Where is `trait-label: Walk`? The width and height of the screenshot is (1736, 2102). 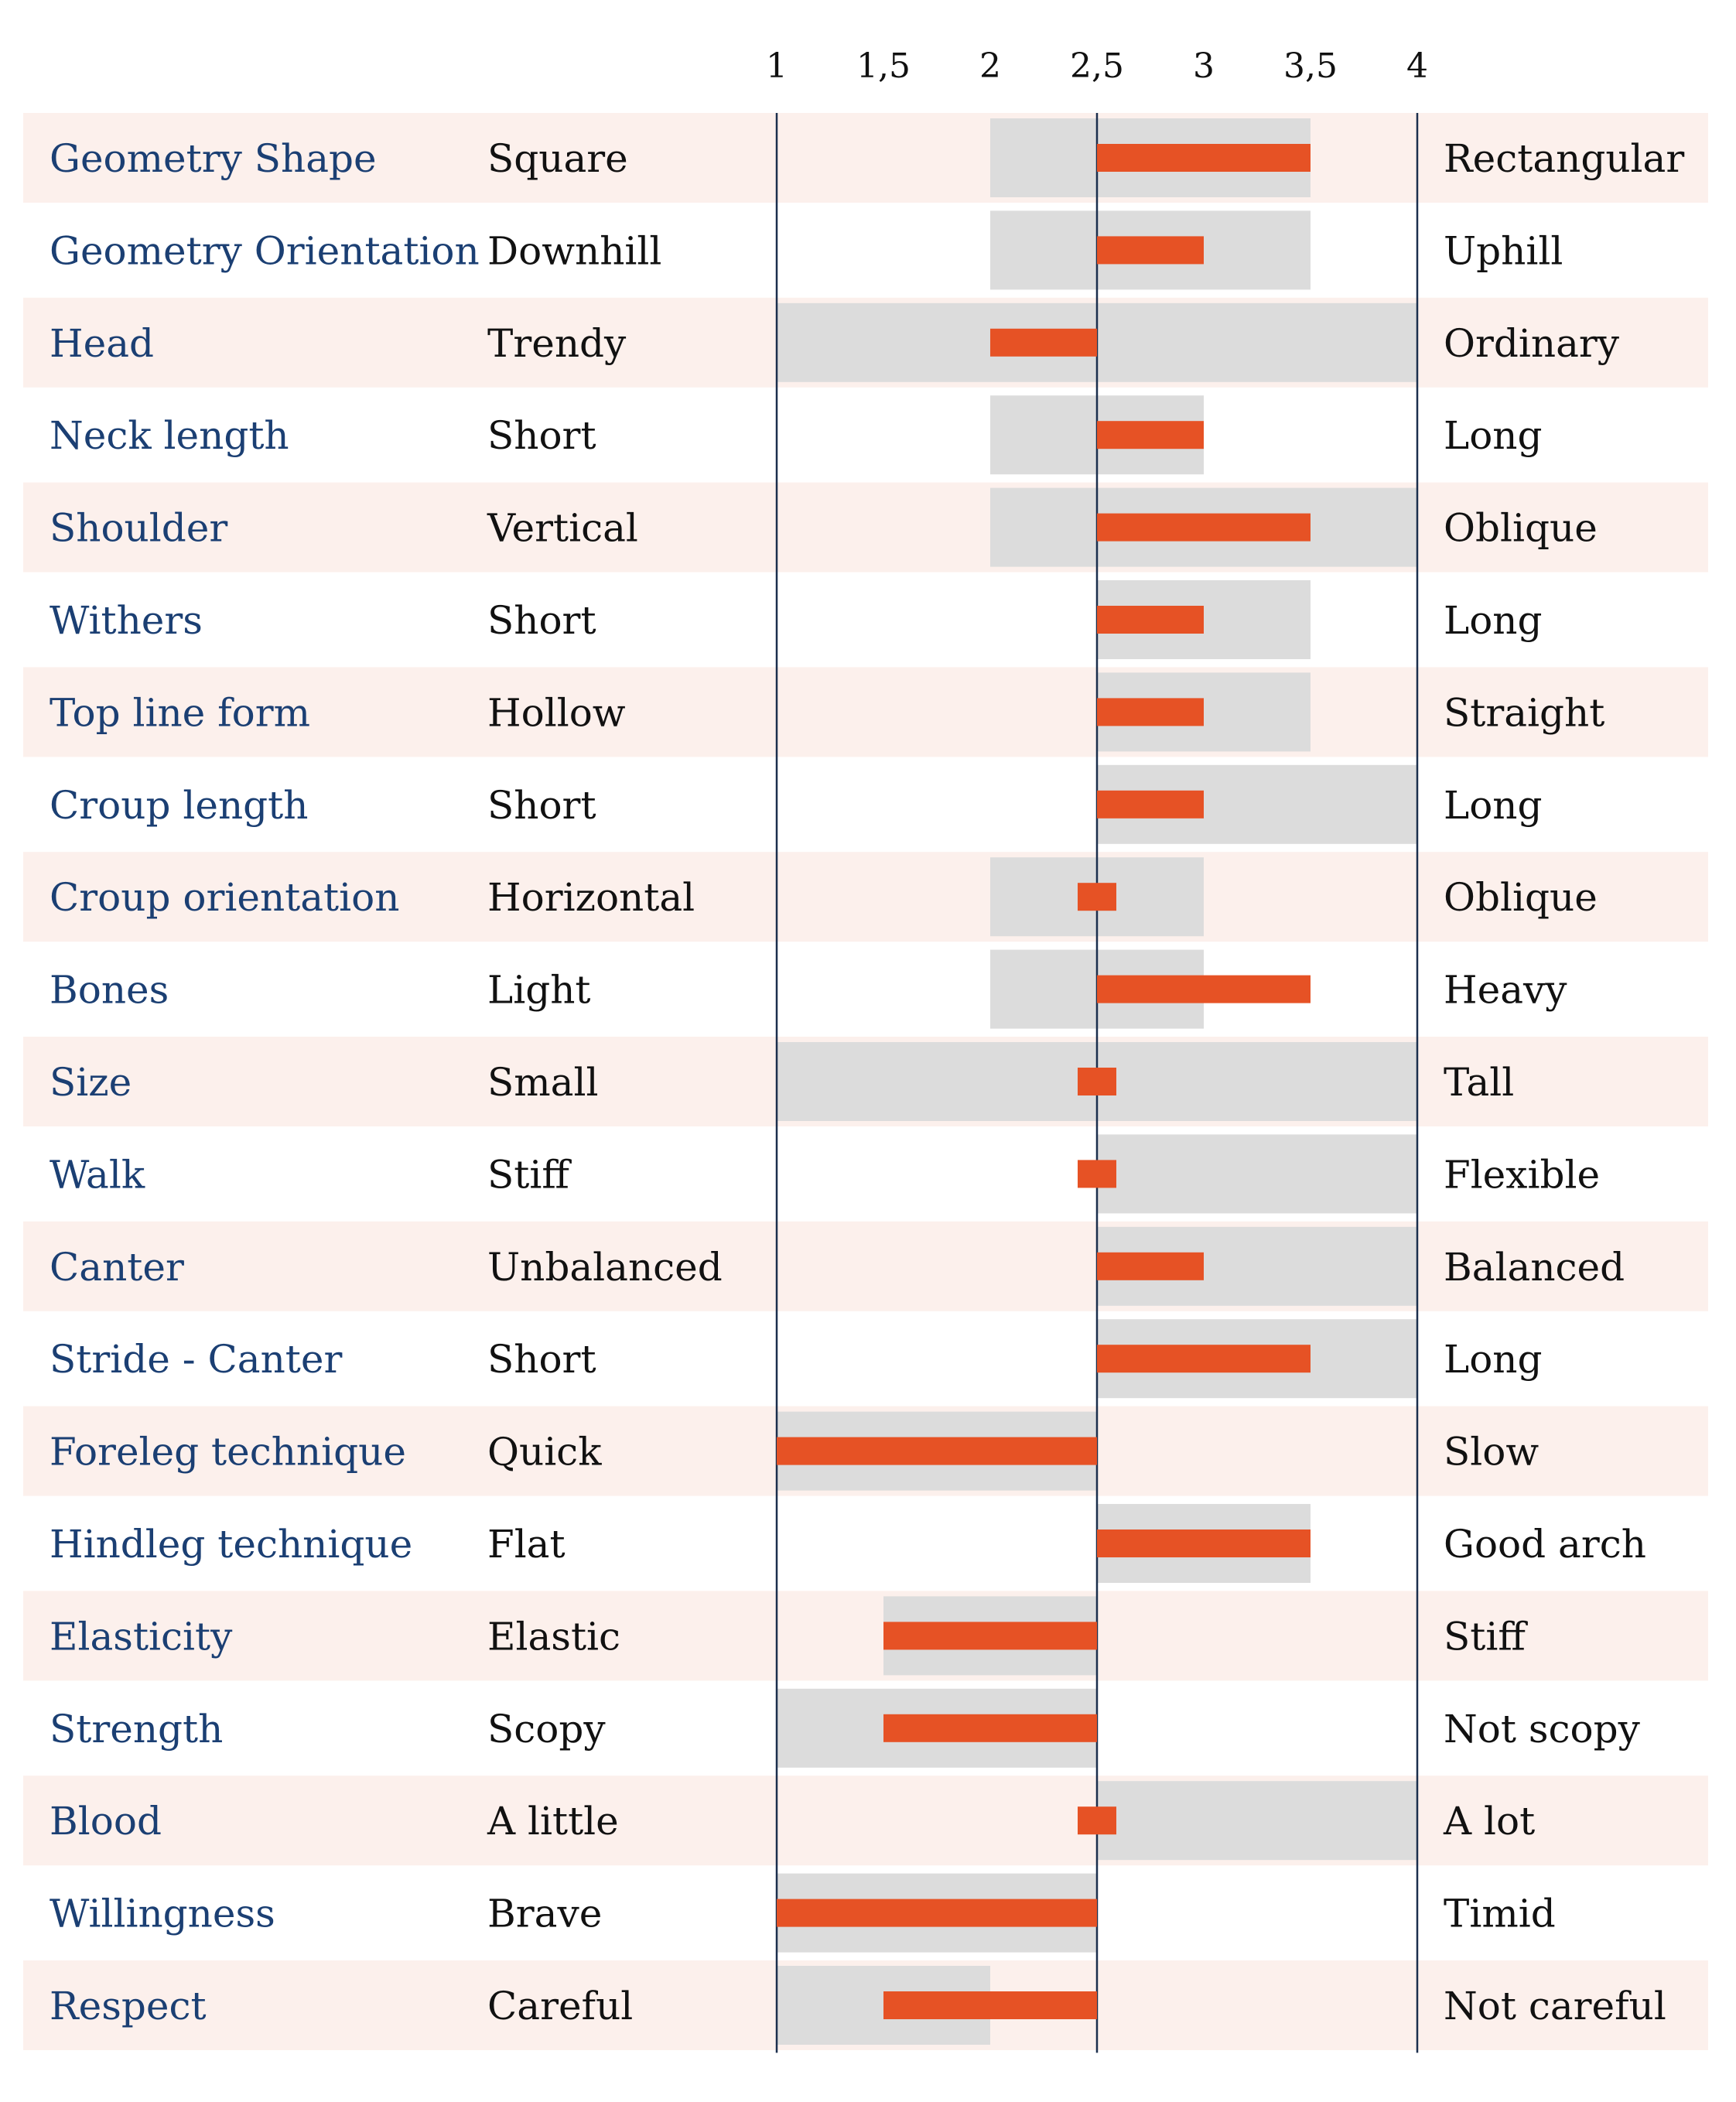
trait-label: Walk is located at coordinates (97, 1174).